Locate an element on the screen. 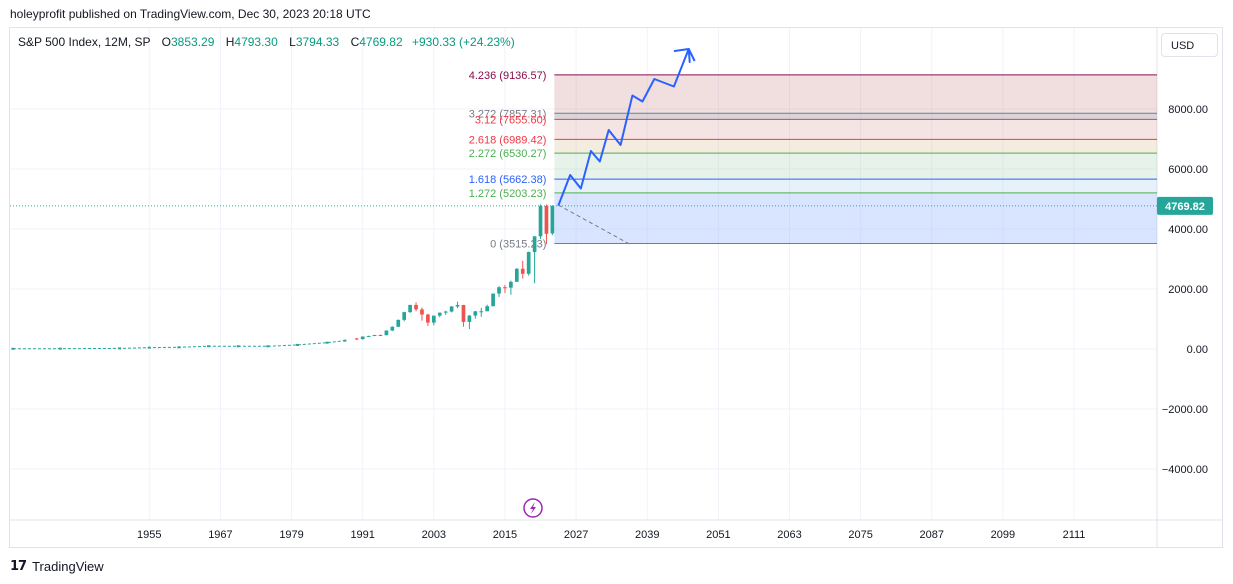 The width and height of the screenshot is (1233, 584). footer-brand-label: TradingView is located at coordinates (68, 566).